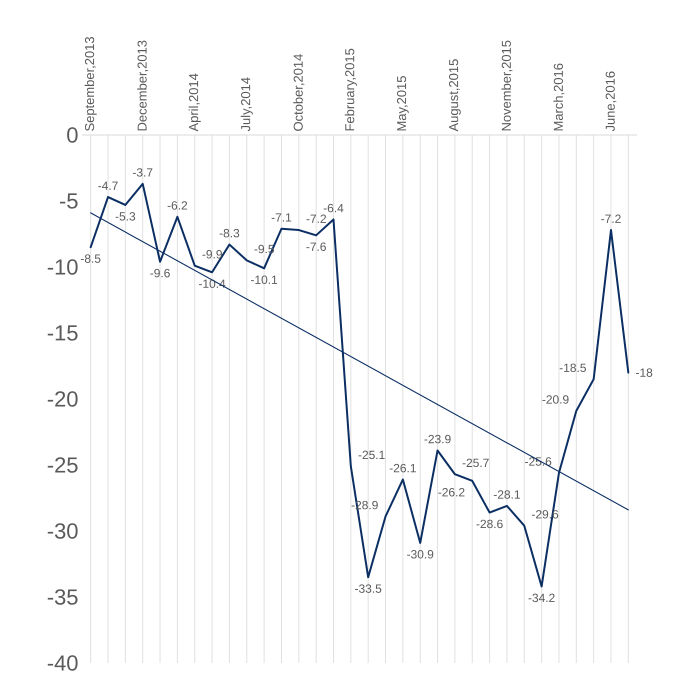  What do you see at coordinates (126, 216) in the screenshot?
I see `data-label: -5.3` at bounding box center [126, 216].